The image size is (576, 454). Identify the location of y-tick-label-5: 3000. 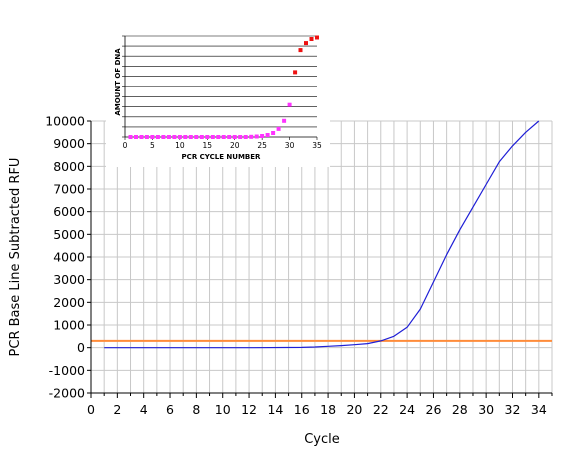
(69, 279).